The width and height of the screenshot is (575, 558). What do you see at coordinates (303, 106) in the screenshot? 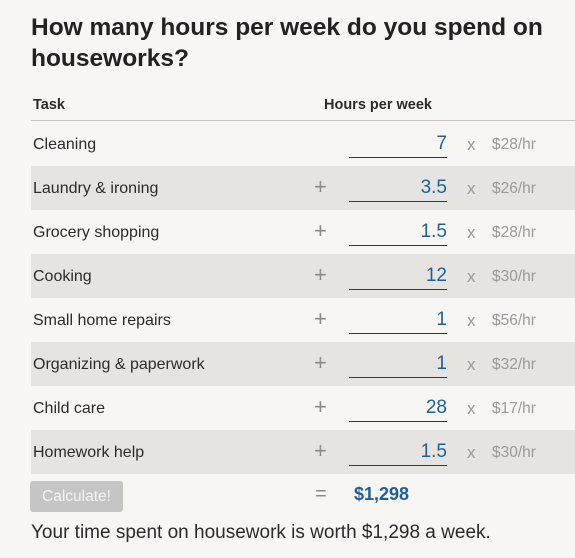
I see `table-header: Task Hours per week` at bounding box center [303, 106].